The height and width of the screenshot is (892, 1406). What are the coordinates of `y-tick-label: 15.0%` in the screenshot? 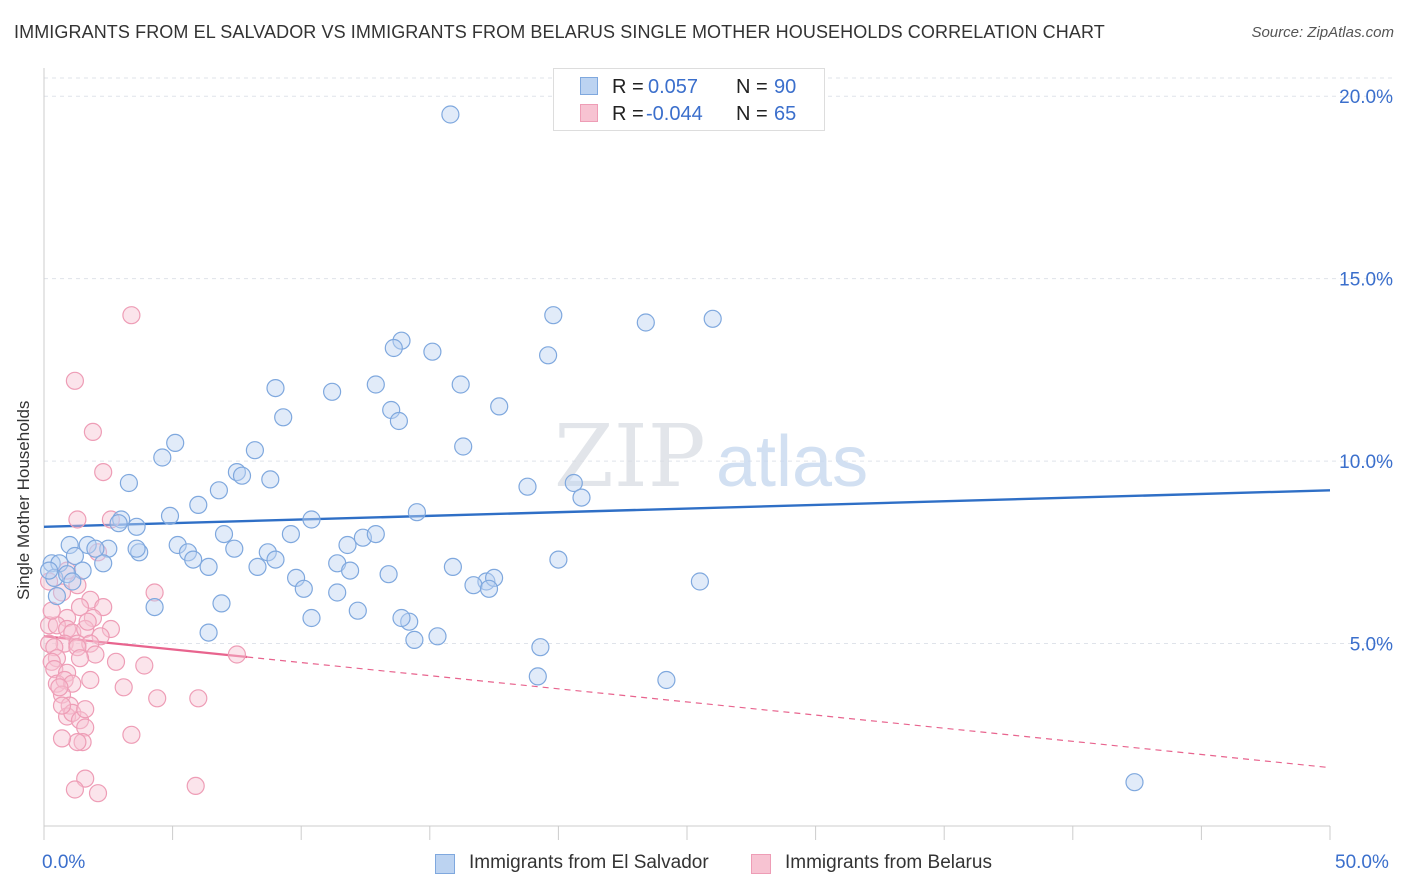 It's located at (1366, 280).